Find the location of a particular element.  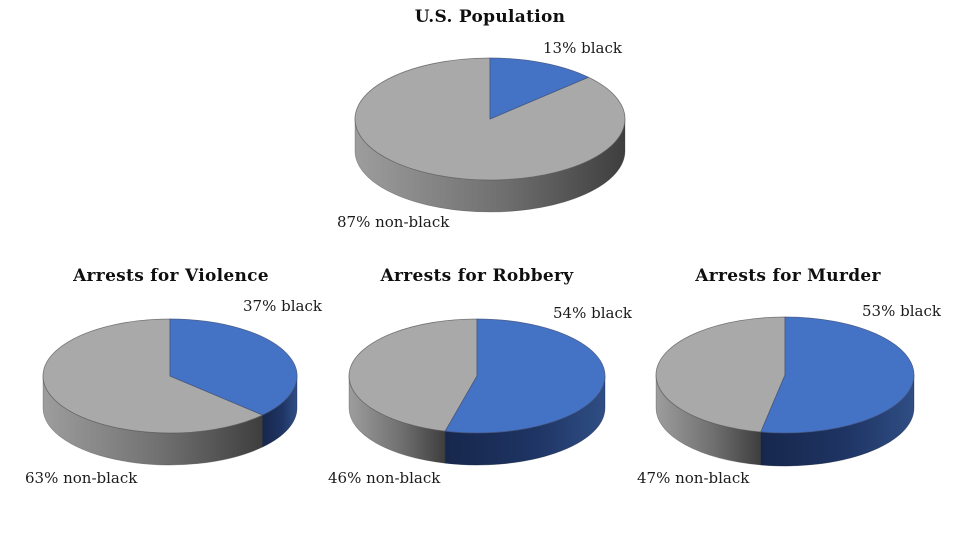

chart-title-arrests-robbery: Arrests for Robbery is located at coordinates (477, 276).